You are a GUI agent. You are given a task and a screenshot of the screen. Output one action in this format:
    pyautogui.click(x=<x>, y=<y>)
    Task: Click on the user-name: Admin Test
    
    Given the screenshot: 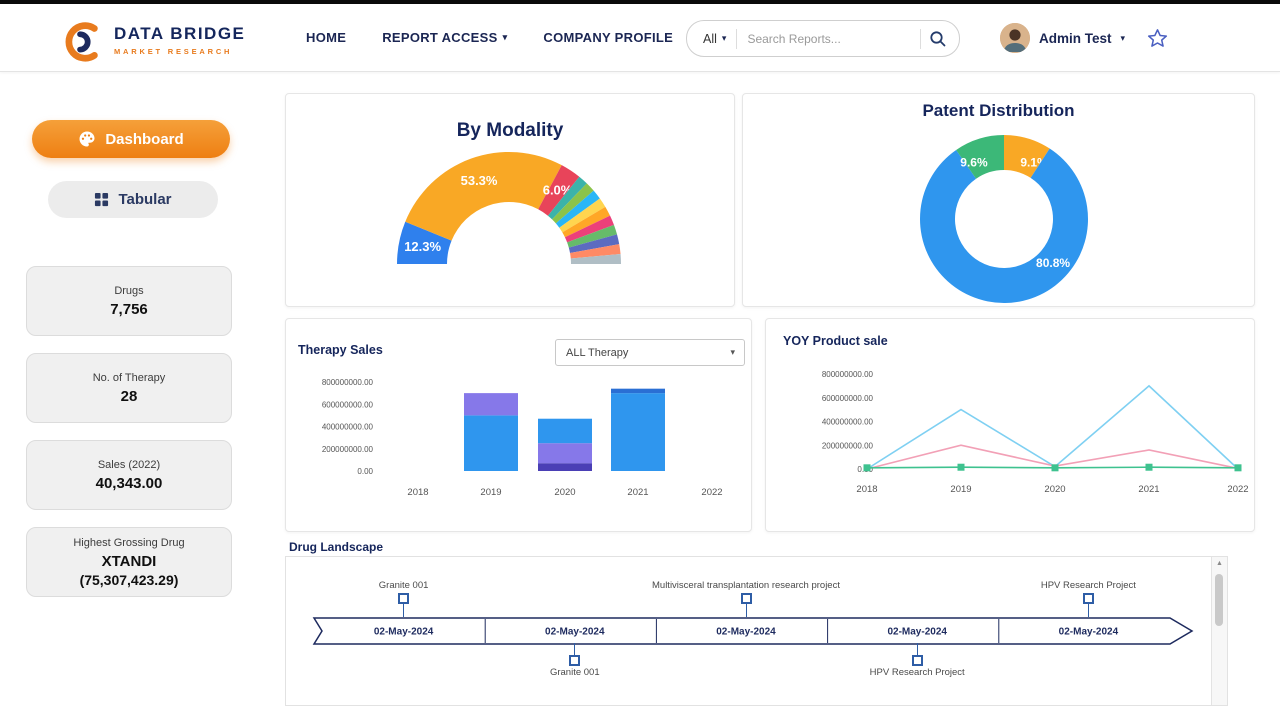 What is the action you would take?
    pyautogui.click(x=1075, y=38)
    